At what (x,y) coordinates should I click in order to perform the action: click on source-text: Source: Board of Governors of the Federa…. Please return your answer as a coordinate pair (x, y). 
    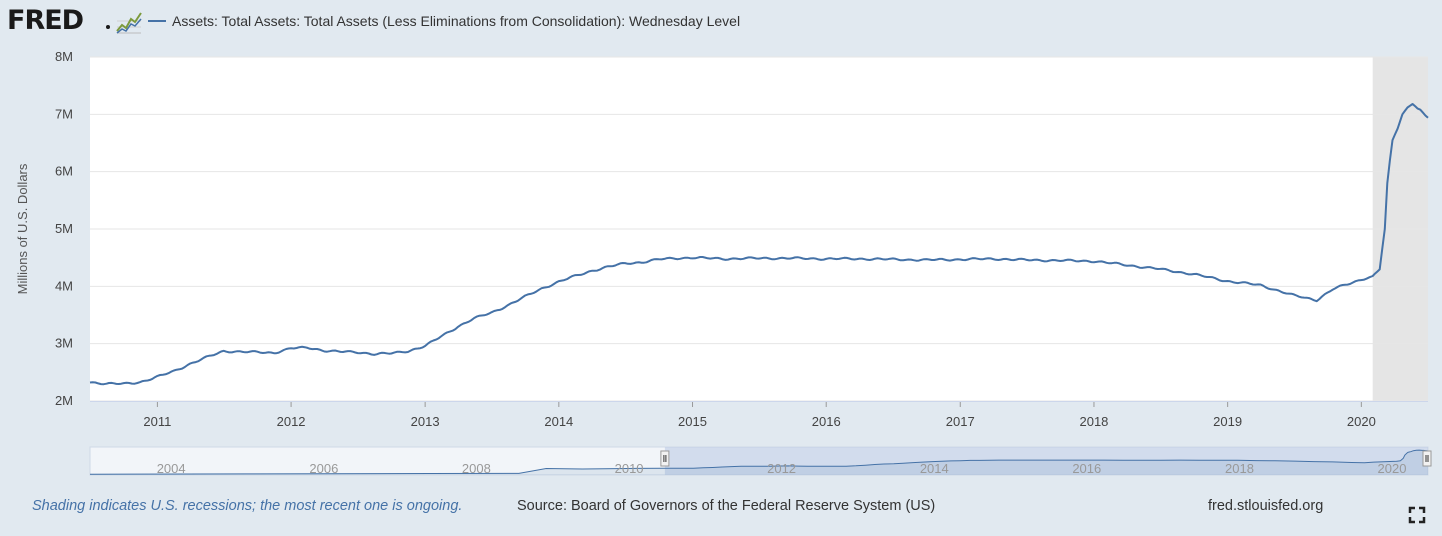
    Looking at the image, I should click on (726, 506).